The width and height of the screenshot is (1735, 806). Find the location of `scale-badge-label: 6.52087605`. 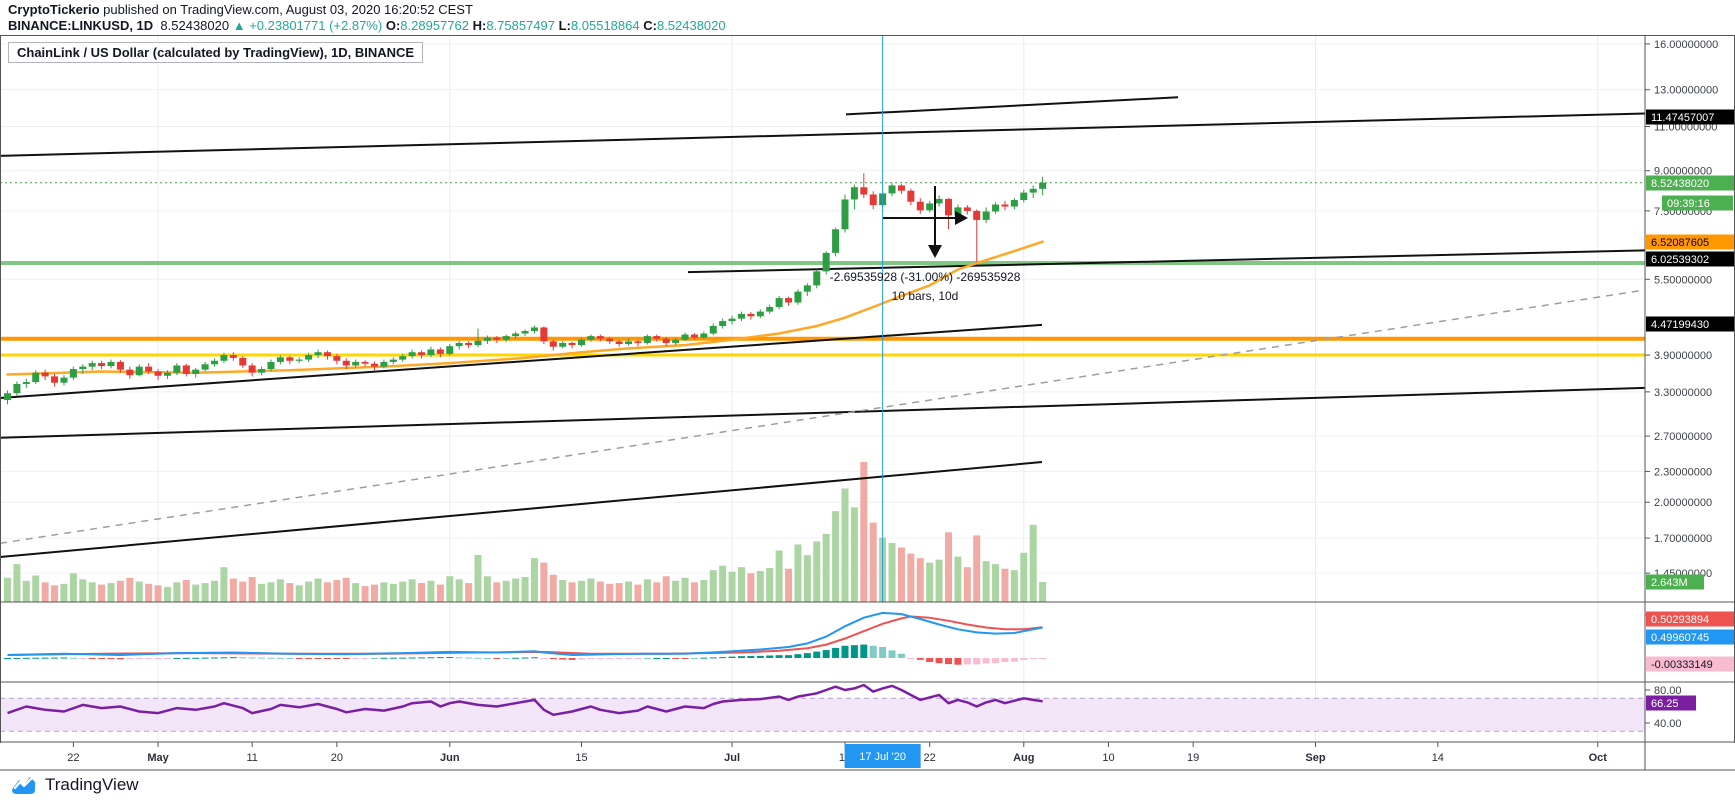

scale-badge-label: 6.52087605 is located at coordinates (1680, 243).